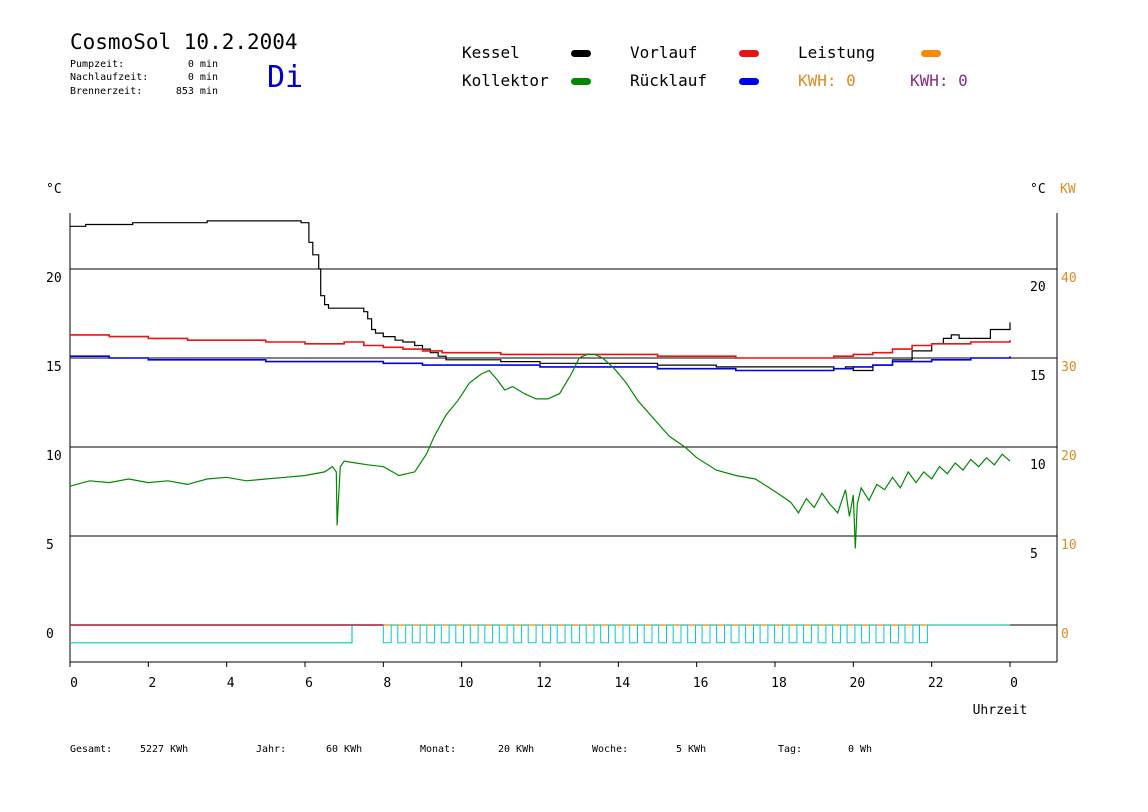 The width and height of the screenshot is (1148, 812). What do you see at coordinates (1068, 189) in the screenshot?
I see `y-kw-axis-label: KW` at bounding box center [1068, 189].